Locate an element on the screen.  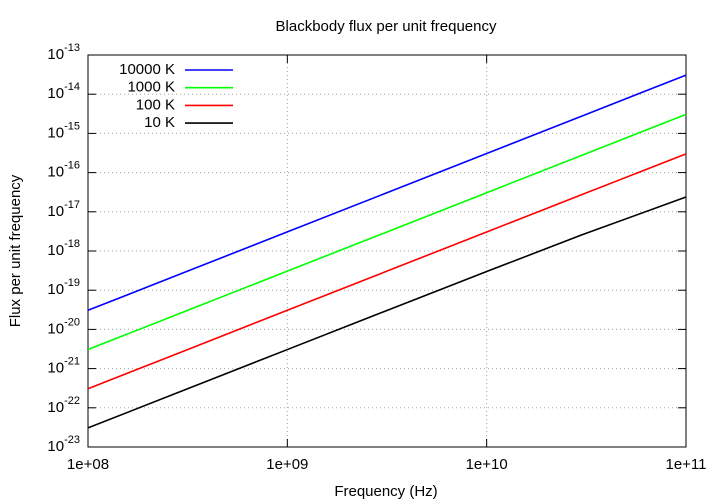
y-tick-label: 10-22 is located at coordinates (63, 405).